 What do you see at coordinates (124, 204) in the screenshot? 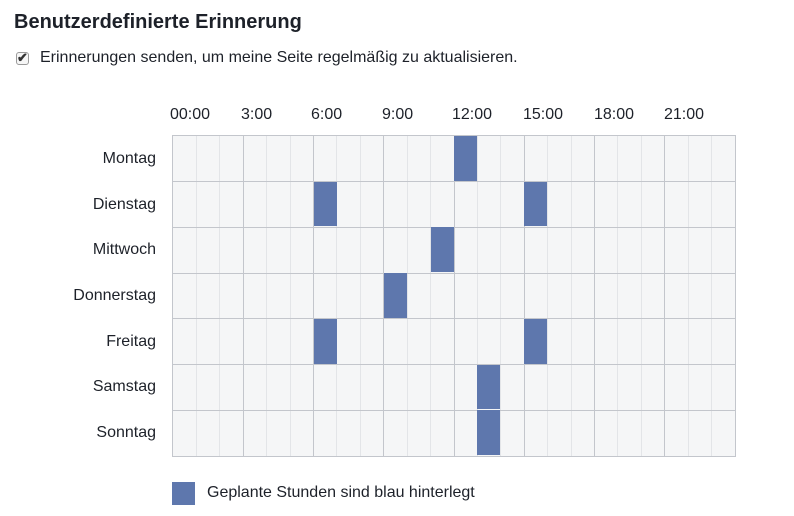
I see `day-label-dienstag: Dienstag` at bounding box center [124, 204].